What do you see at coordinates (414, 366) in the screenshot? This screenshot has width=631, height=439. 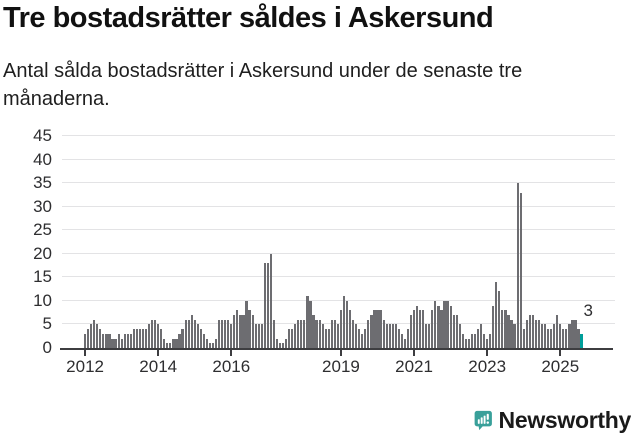 I see `x-tick-label: 2021` at bounding box center [414, 366].